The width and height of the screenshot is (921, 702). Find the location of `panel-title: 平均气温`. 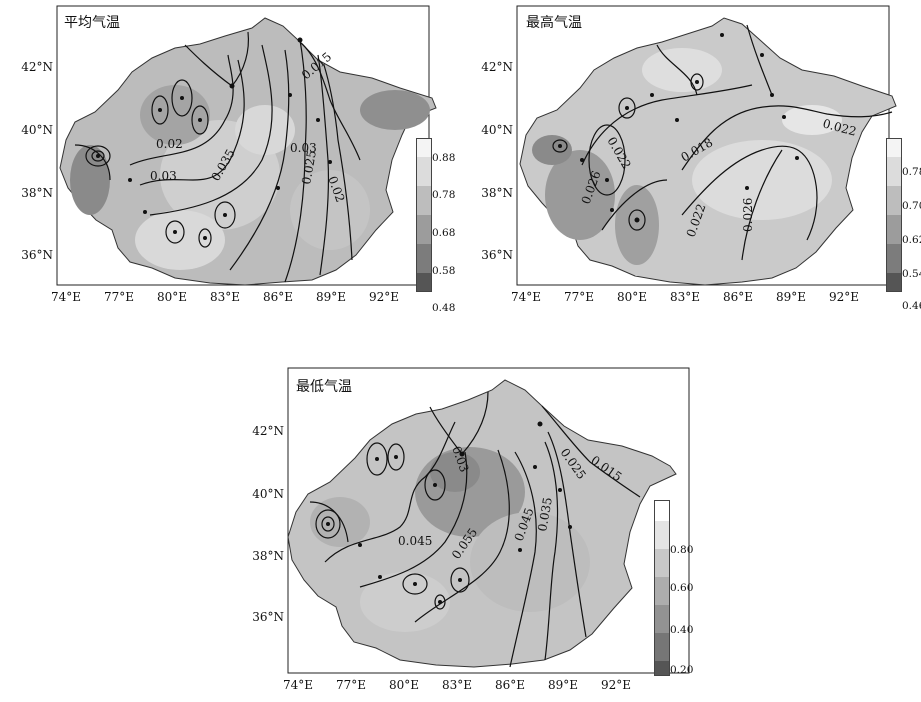

panel-title: 平均气温 is located at coordinates (92, 22).